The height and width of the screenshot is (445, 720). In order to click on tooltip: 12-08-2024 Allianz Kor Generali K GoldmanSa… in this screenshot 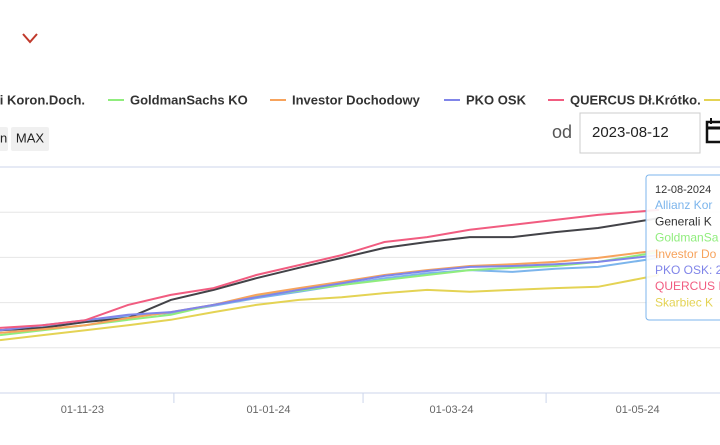, I will do `click(682, 247)`.